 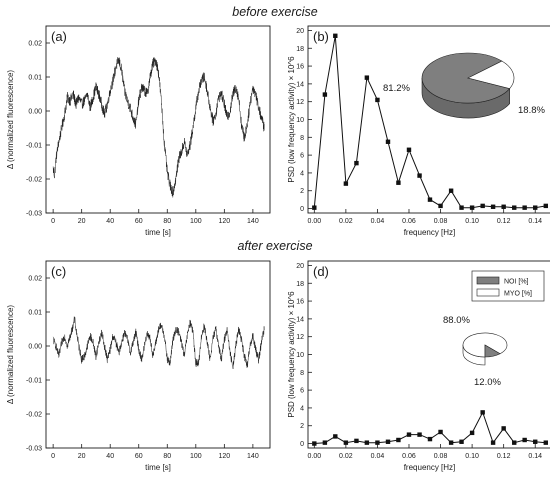 I want to click on x-tick-label: 140, so click(x=253, y=456).